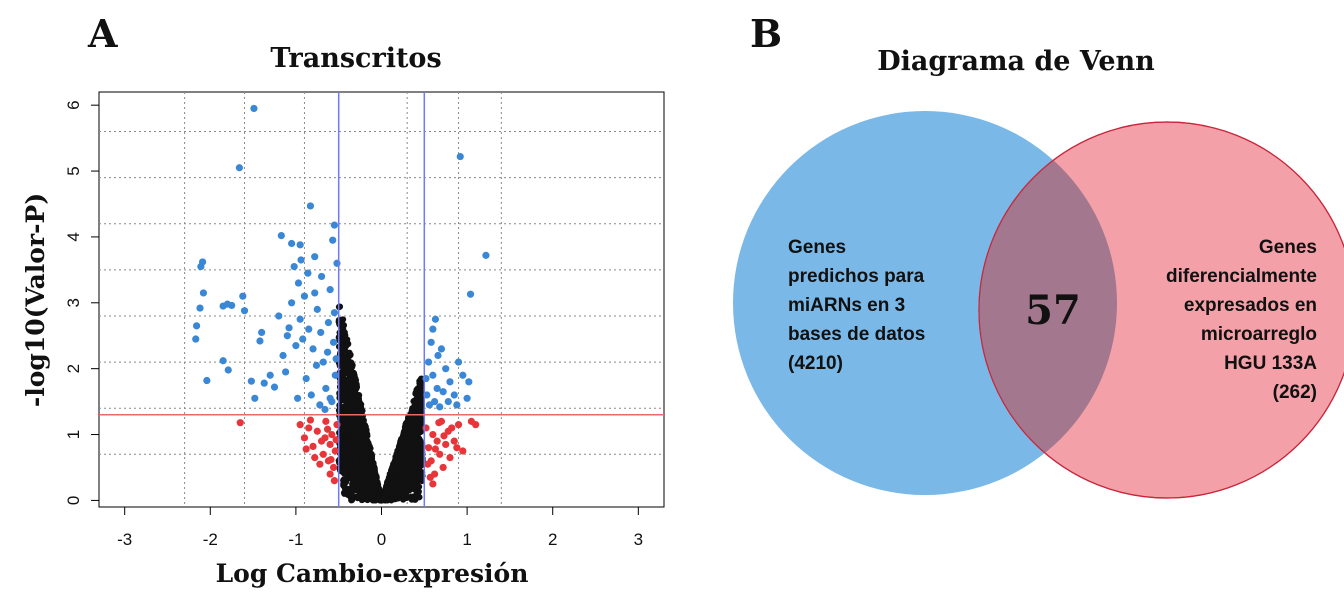 This screenshot has width=1344, height=592. Describe the element at coordinates (73, 170) in the screenshot. I see `y-tick-label: 5` at that location.